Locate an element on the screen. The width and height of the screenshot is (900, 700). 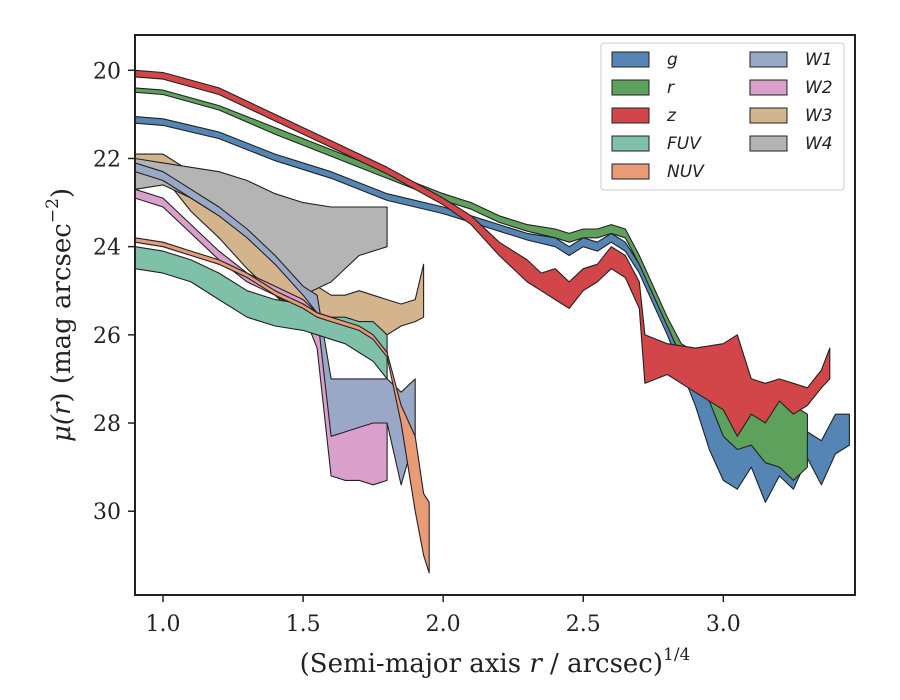
x-axis-label-main: (Semi-major axis is located at coordinates (415, 664).